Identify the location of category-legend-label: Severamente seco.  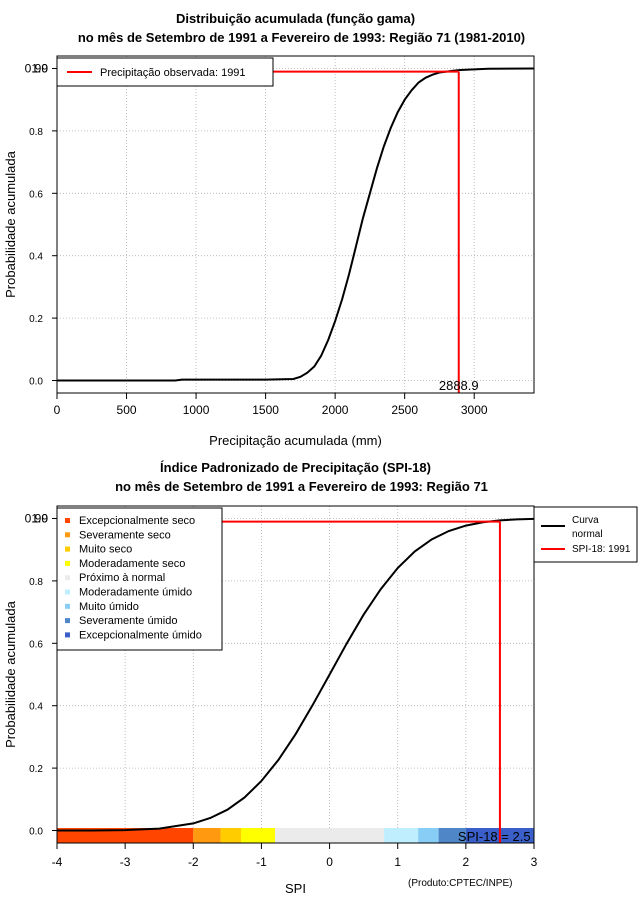
(125, 535).